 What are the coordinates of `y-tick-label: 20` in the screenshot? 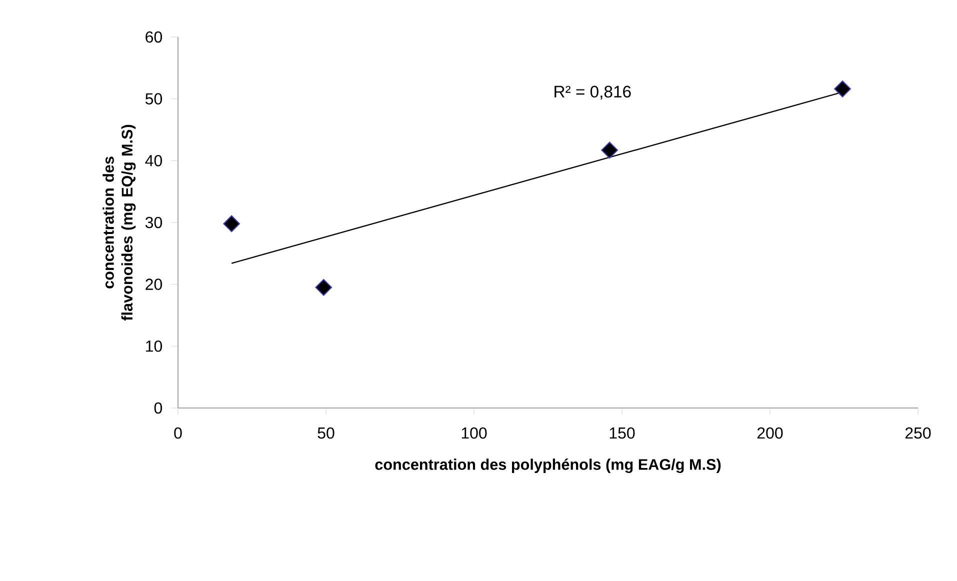 It's located at (154, 284).